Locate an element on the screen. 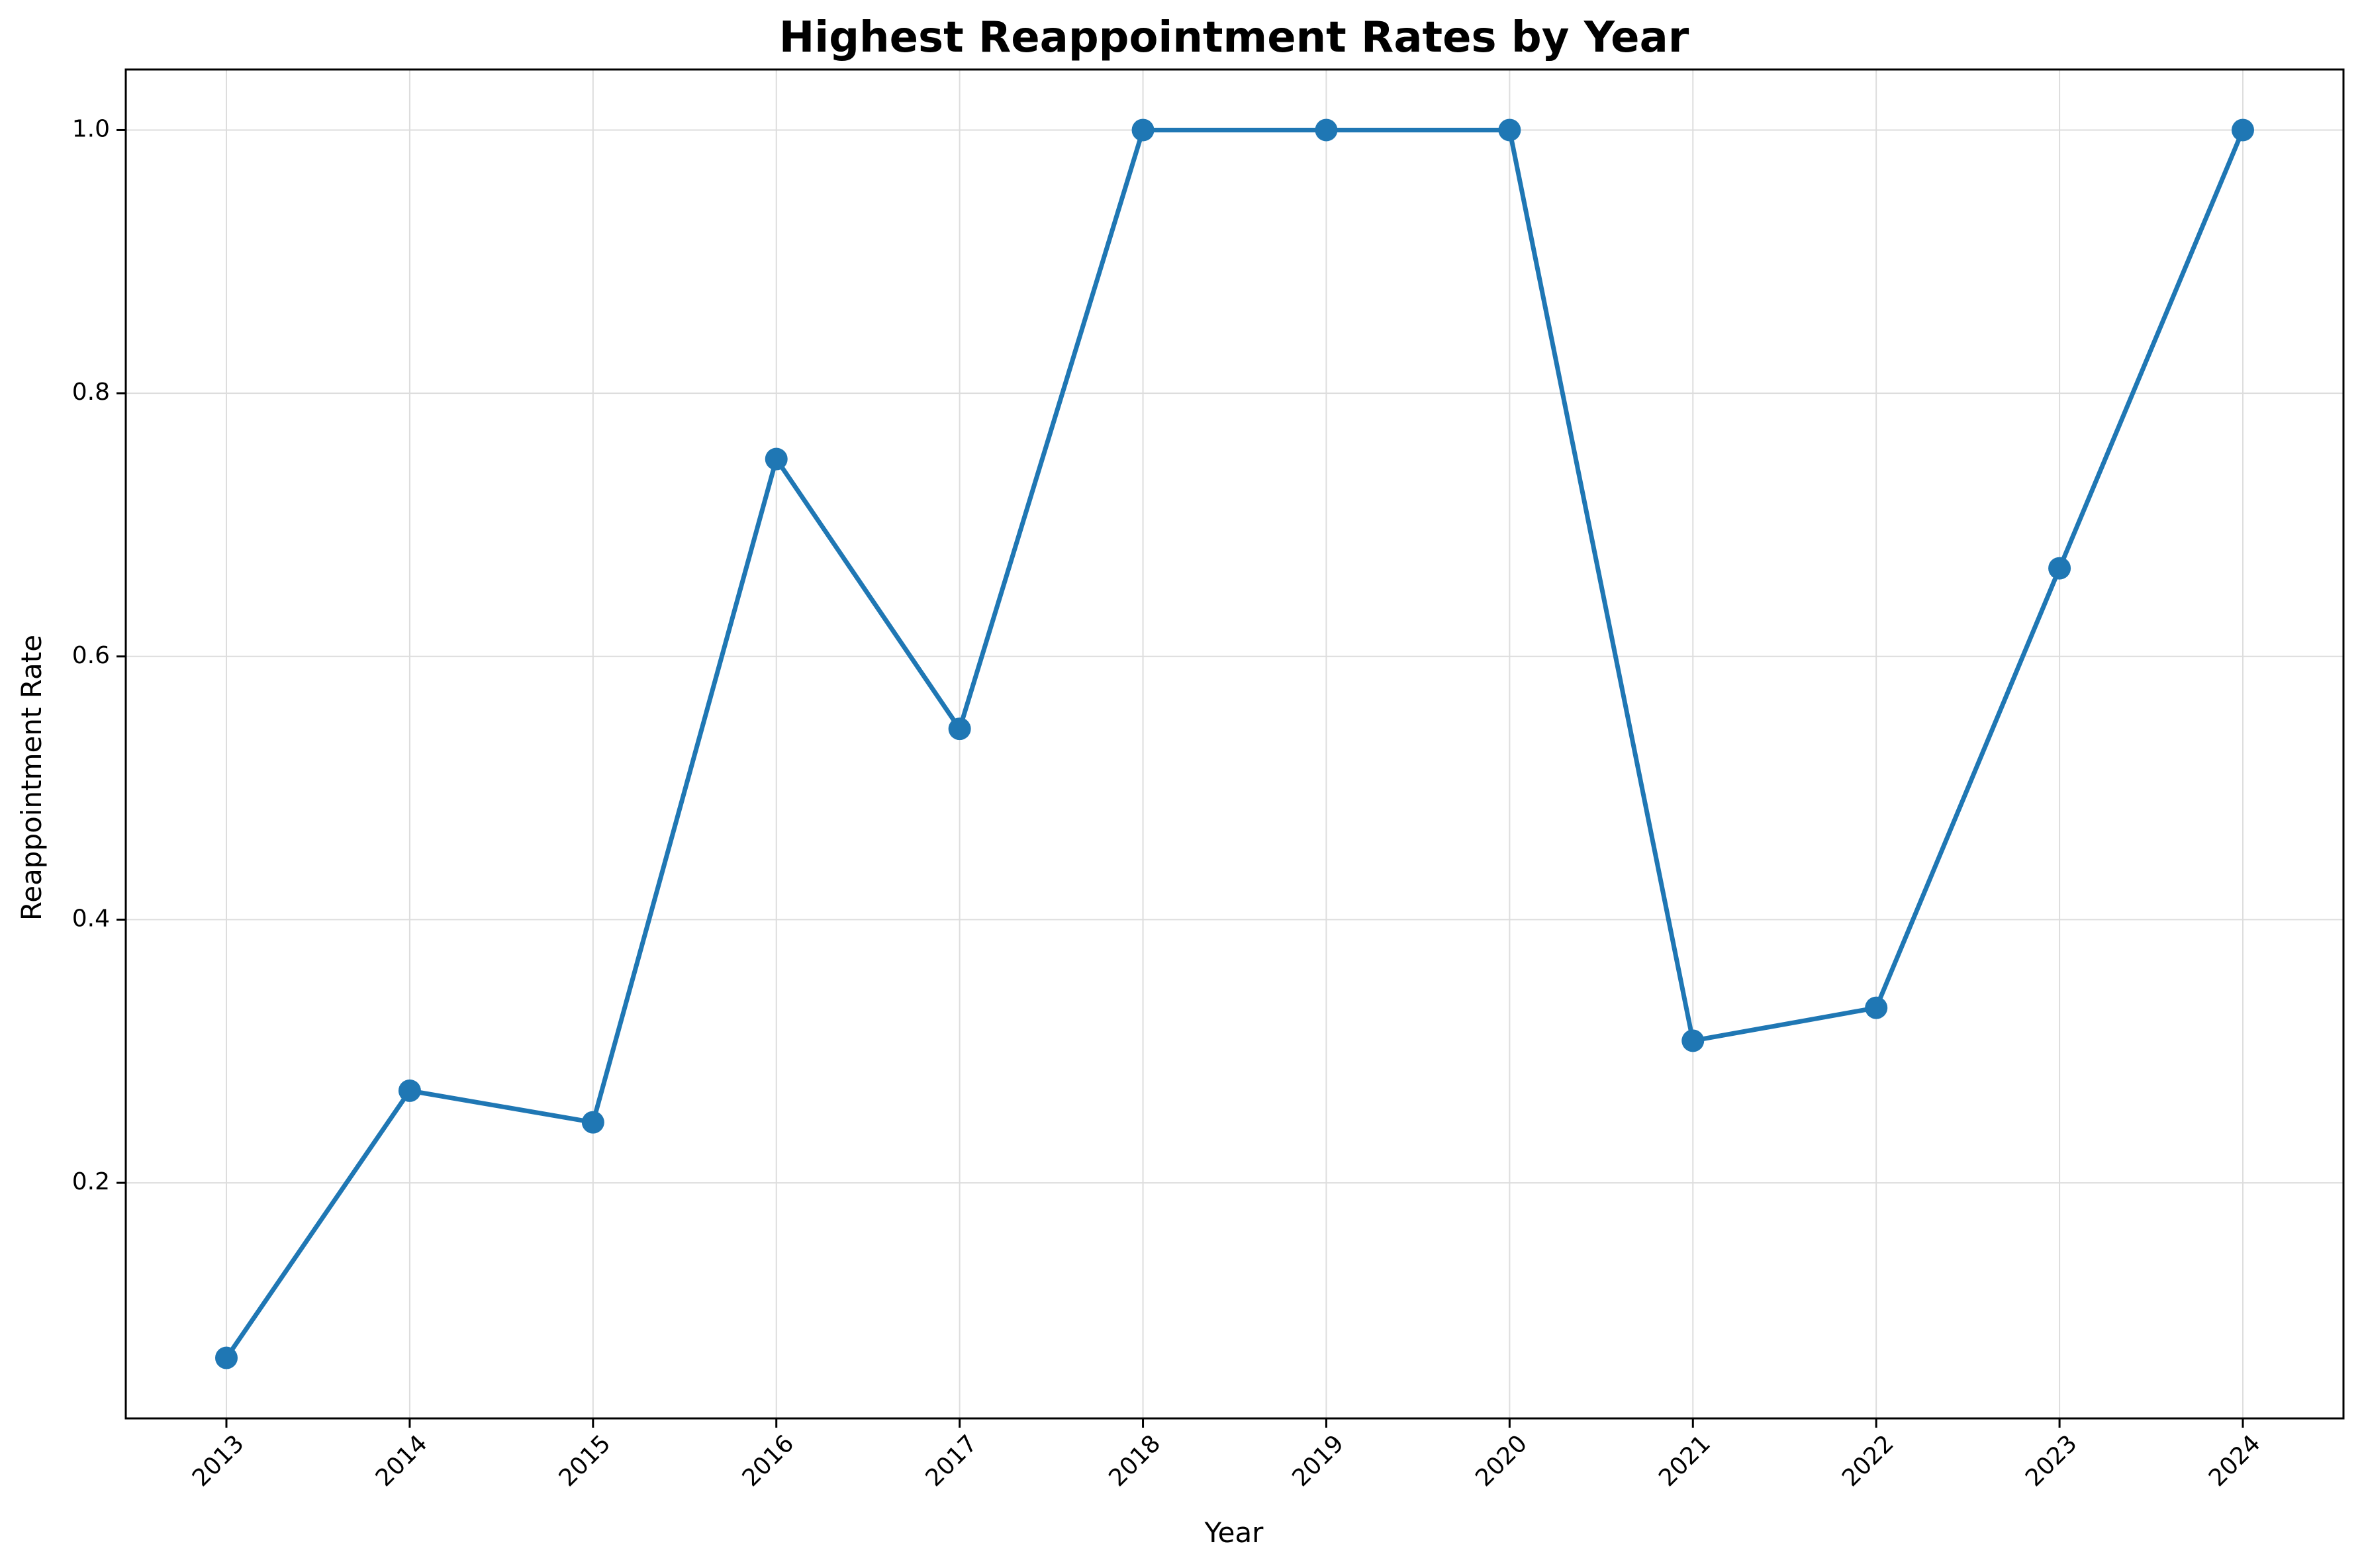 The image size is (2362, 1568). data-point-2021 is located at coordinates (1693, 1040).